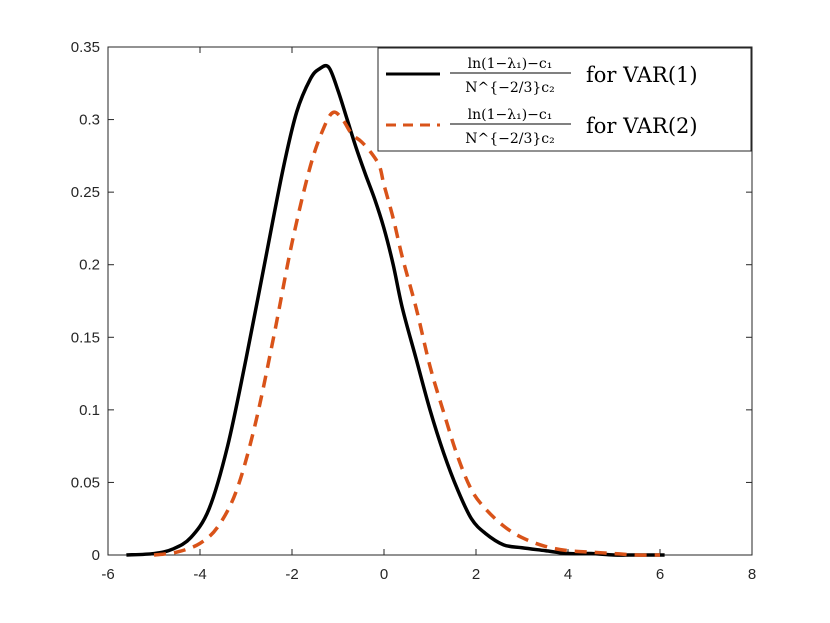 The image size is (830, 623). I want to click on legend-numerator-var2: ln(1−λ₁)−c₁, so click(510, 115).